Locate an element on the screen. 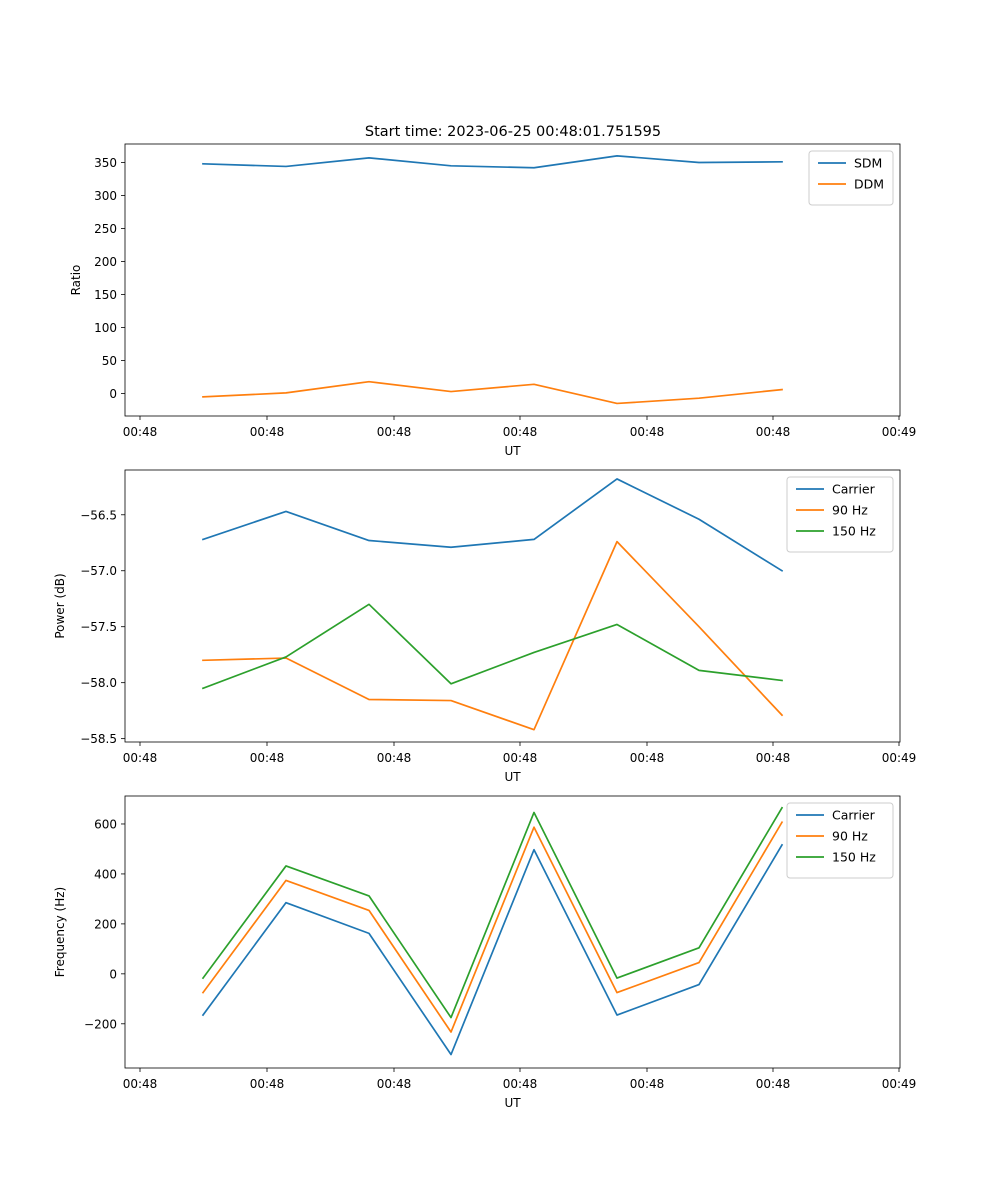  y-tick-label: −57.0 is located at coordinates (98, 571).